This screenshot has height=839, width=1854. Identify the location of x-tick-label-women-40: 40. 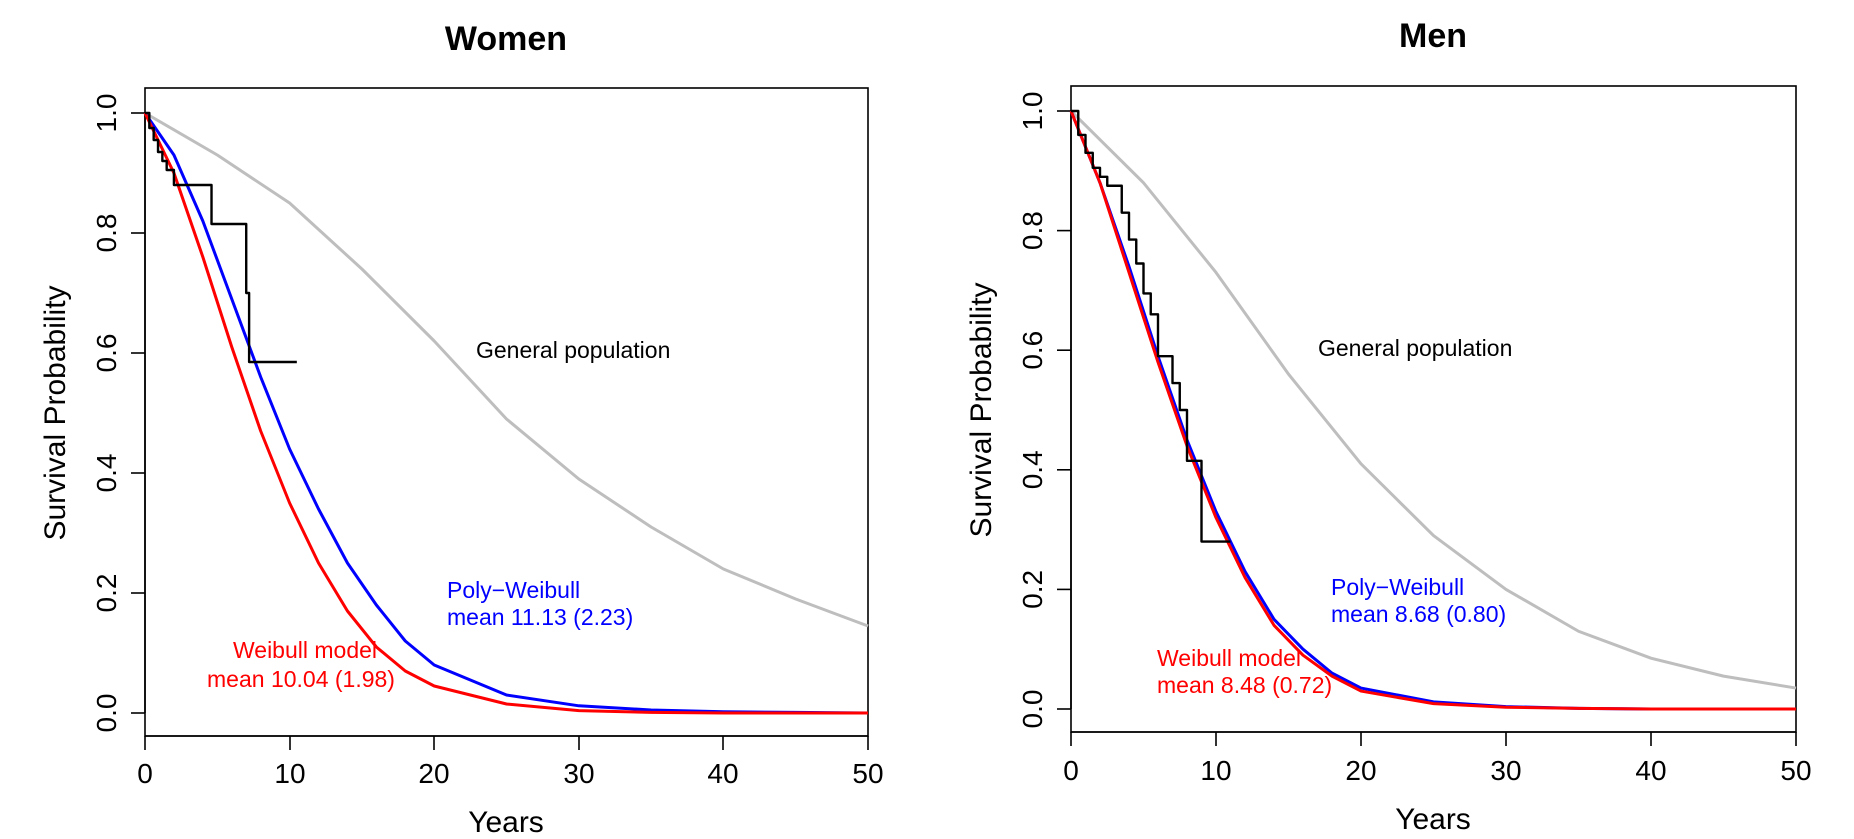
(722, 773).